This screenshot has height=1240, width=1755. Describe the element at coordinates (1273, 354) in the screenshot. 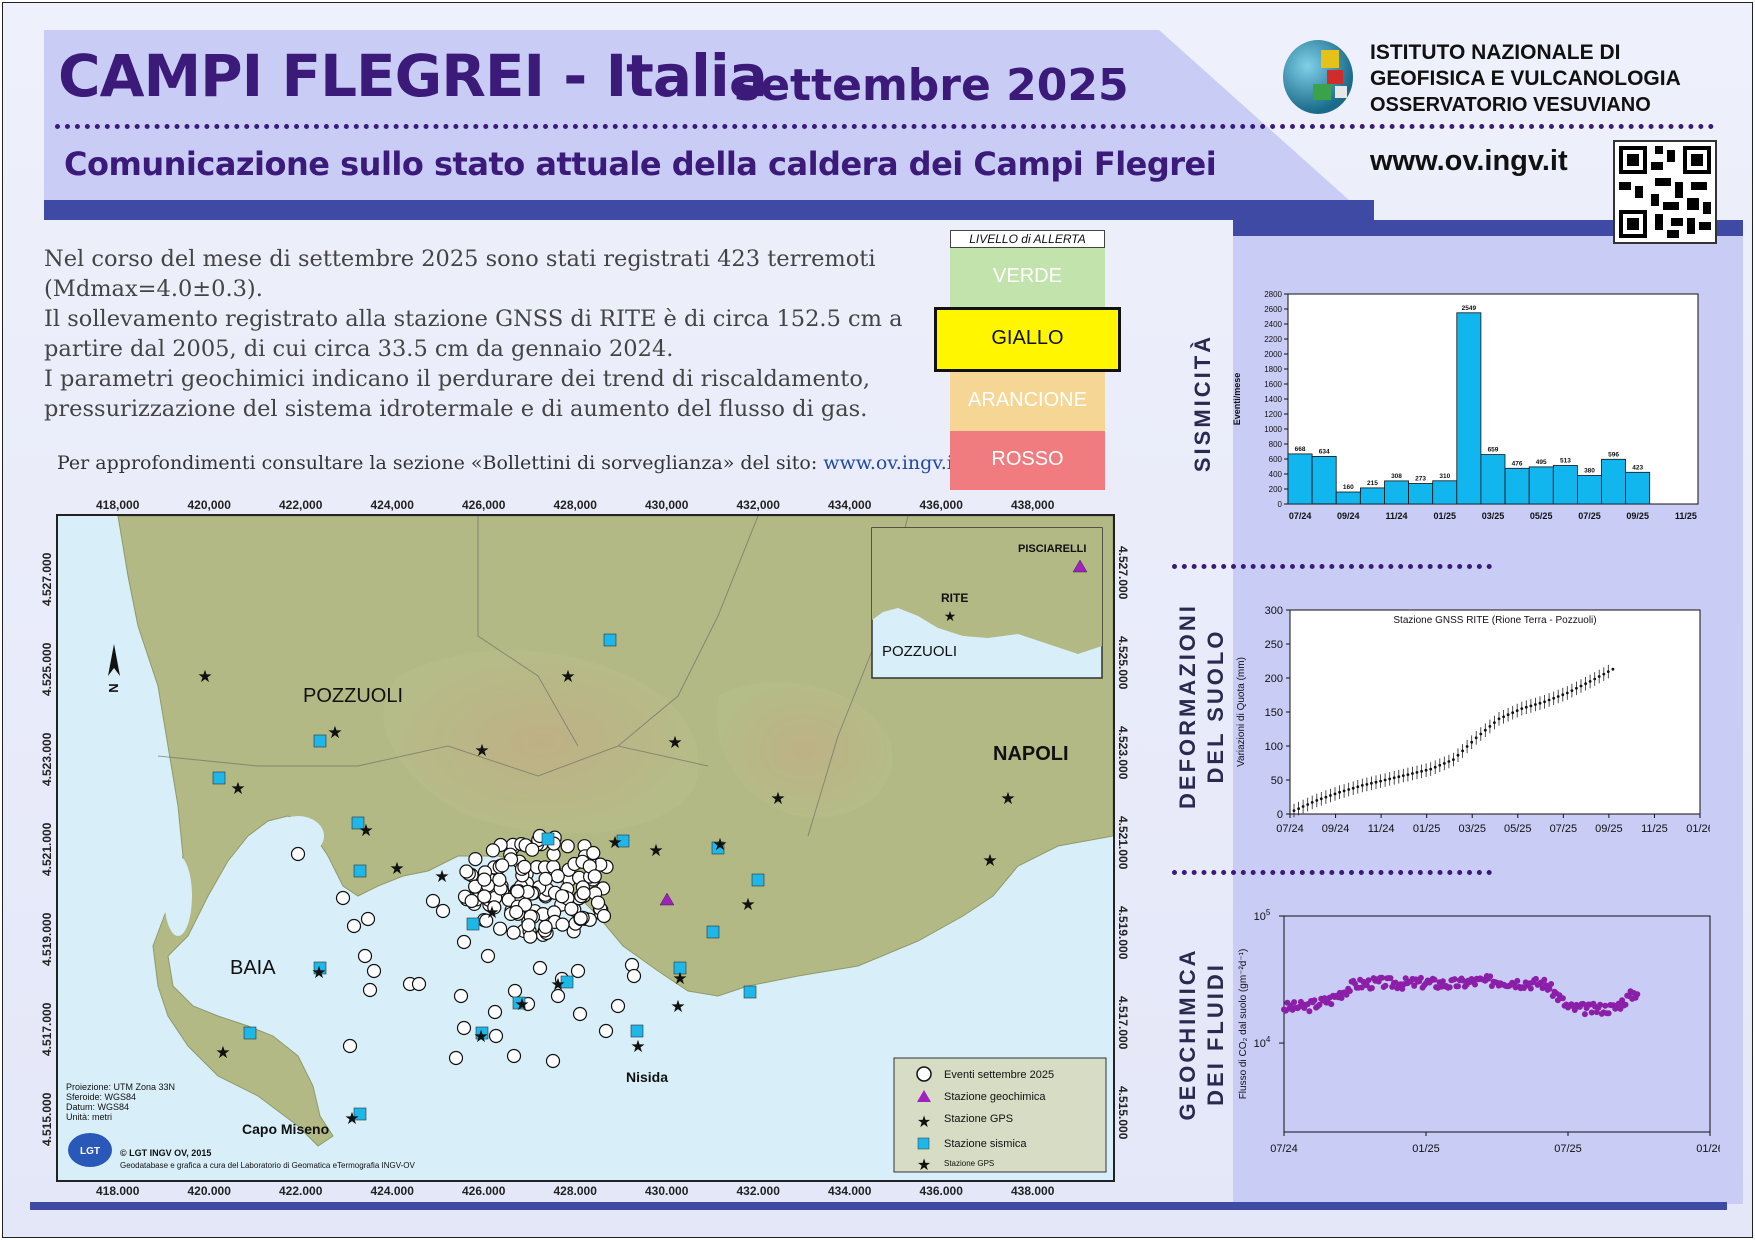

I see `y-tick-label: 2000` at that location.